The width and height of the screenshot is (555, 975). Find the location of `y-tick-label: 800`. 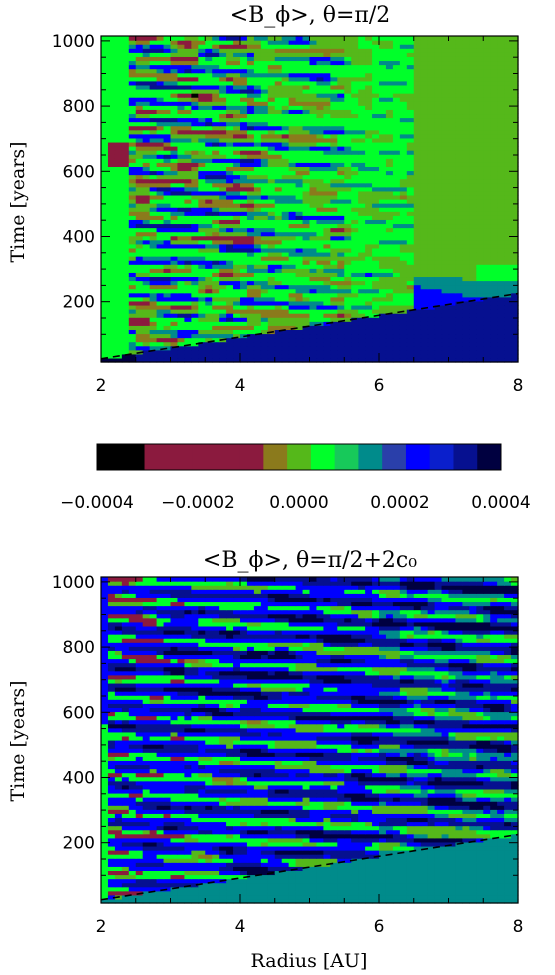

y-tick-label: 800 is located at coordinates (79, 107).